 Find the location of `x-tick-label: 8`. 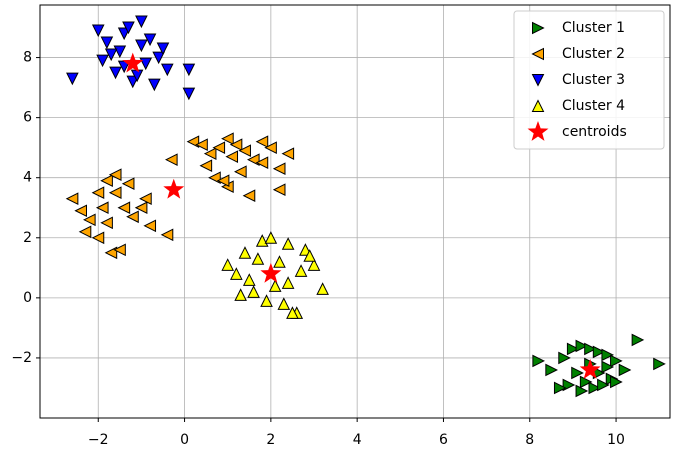

x-tick-label: 8 is located at coordinates (529, 440).